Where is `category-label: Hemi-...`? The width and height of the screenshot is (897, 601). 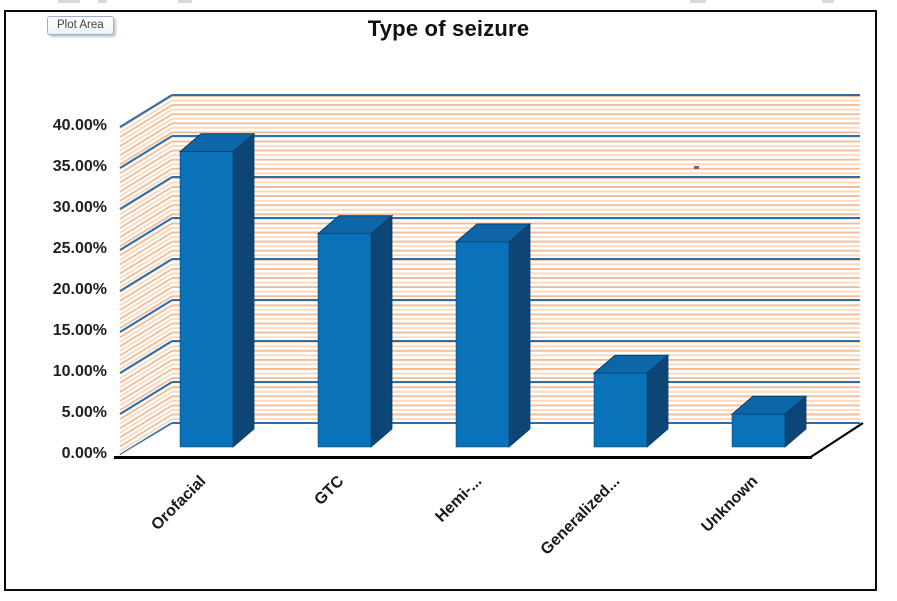
category-label: Hemi-... is located at coordinates (458, 499).